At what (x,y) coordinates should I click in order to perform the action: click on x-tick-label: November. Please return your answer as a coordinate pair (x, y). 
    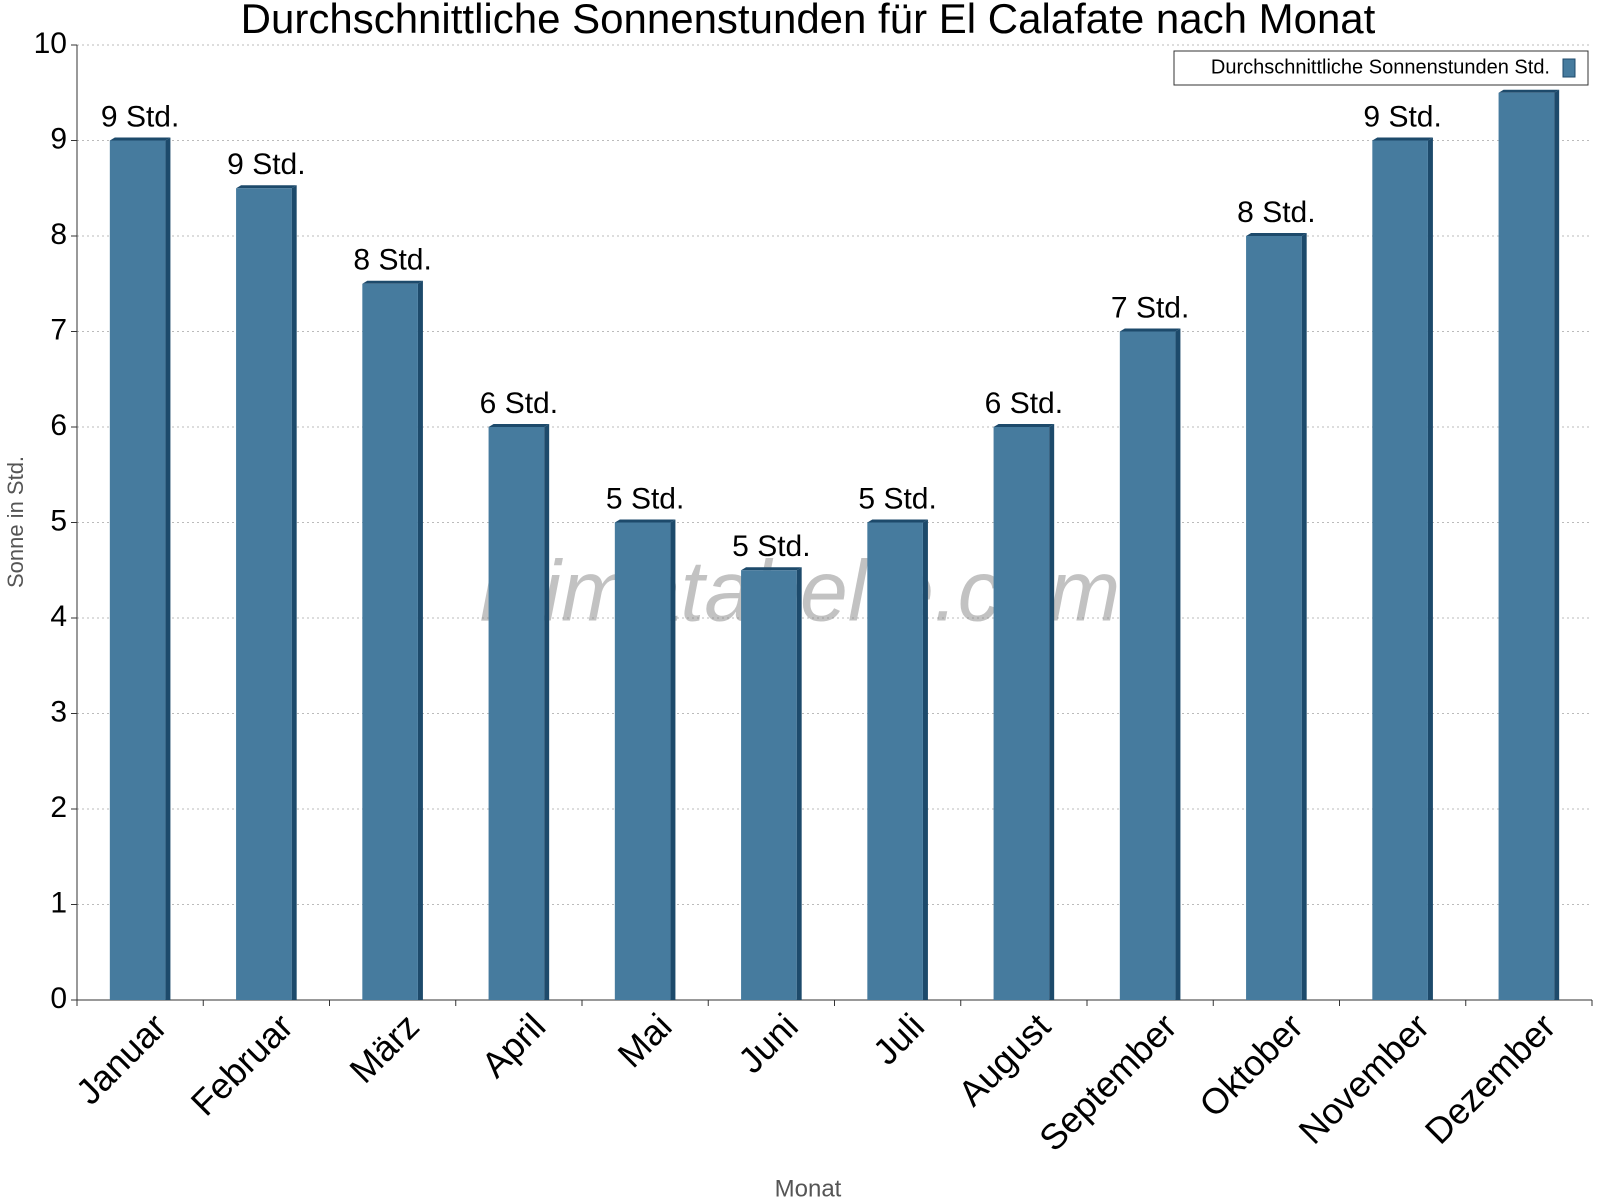
    Looking at the image, I should click on (1364, 1078).